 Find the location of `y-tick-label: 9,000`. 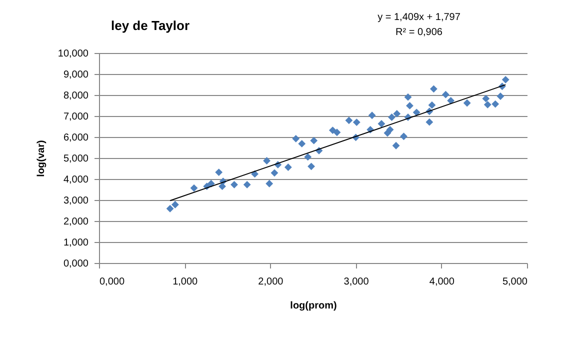

y-tick-label: 9,000 is located at coordinates (76, 75).